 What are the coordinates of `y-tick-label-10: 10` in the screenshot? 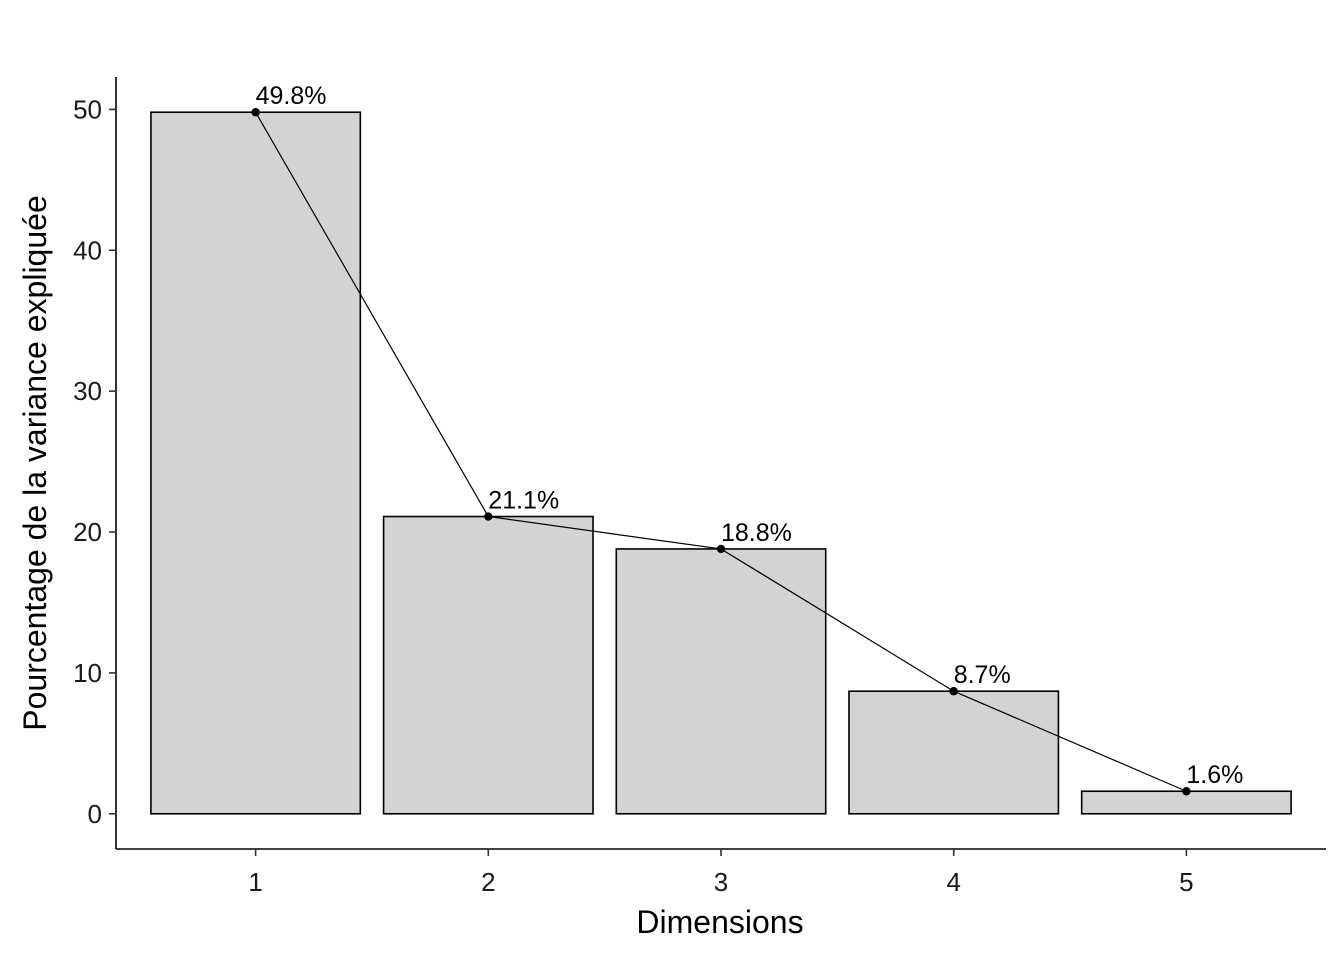 It's located at (87, 673).